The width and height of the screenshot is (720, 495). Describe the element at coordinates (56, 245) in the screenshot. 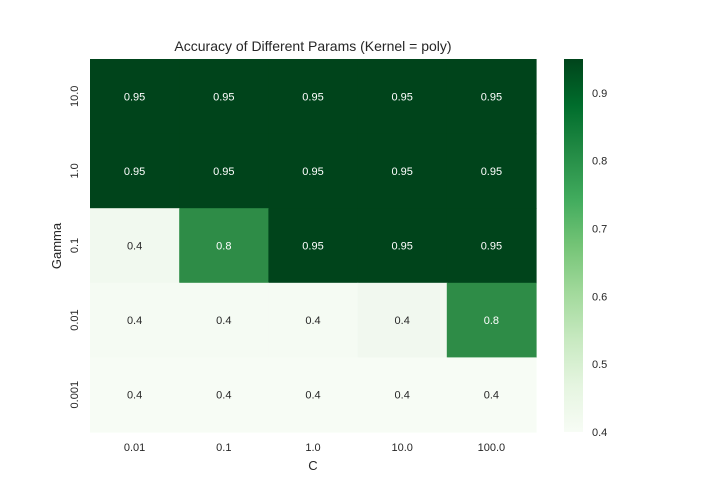

I see `y-axis-label: Gamma` at that location.